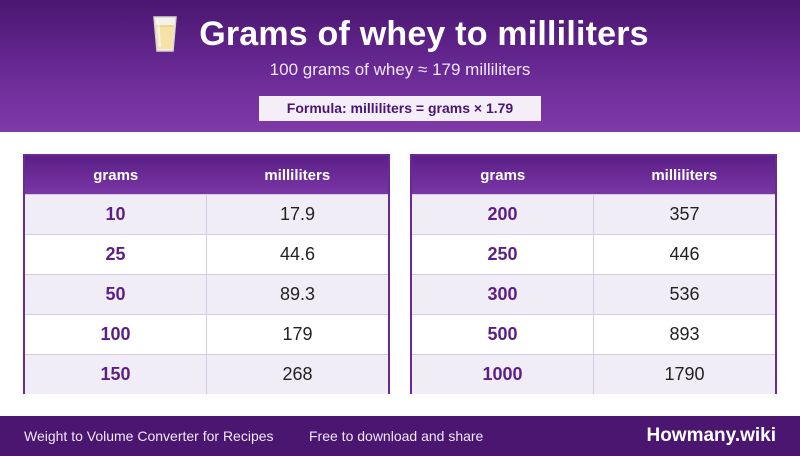 Image resolution: width=800 pixels, height=456 pixels. I want to click on table-row: 200 357, so click(593, 214).